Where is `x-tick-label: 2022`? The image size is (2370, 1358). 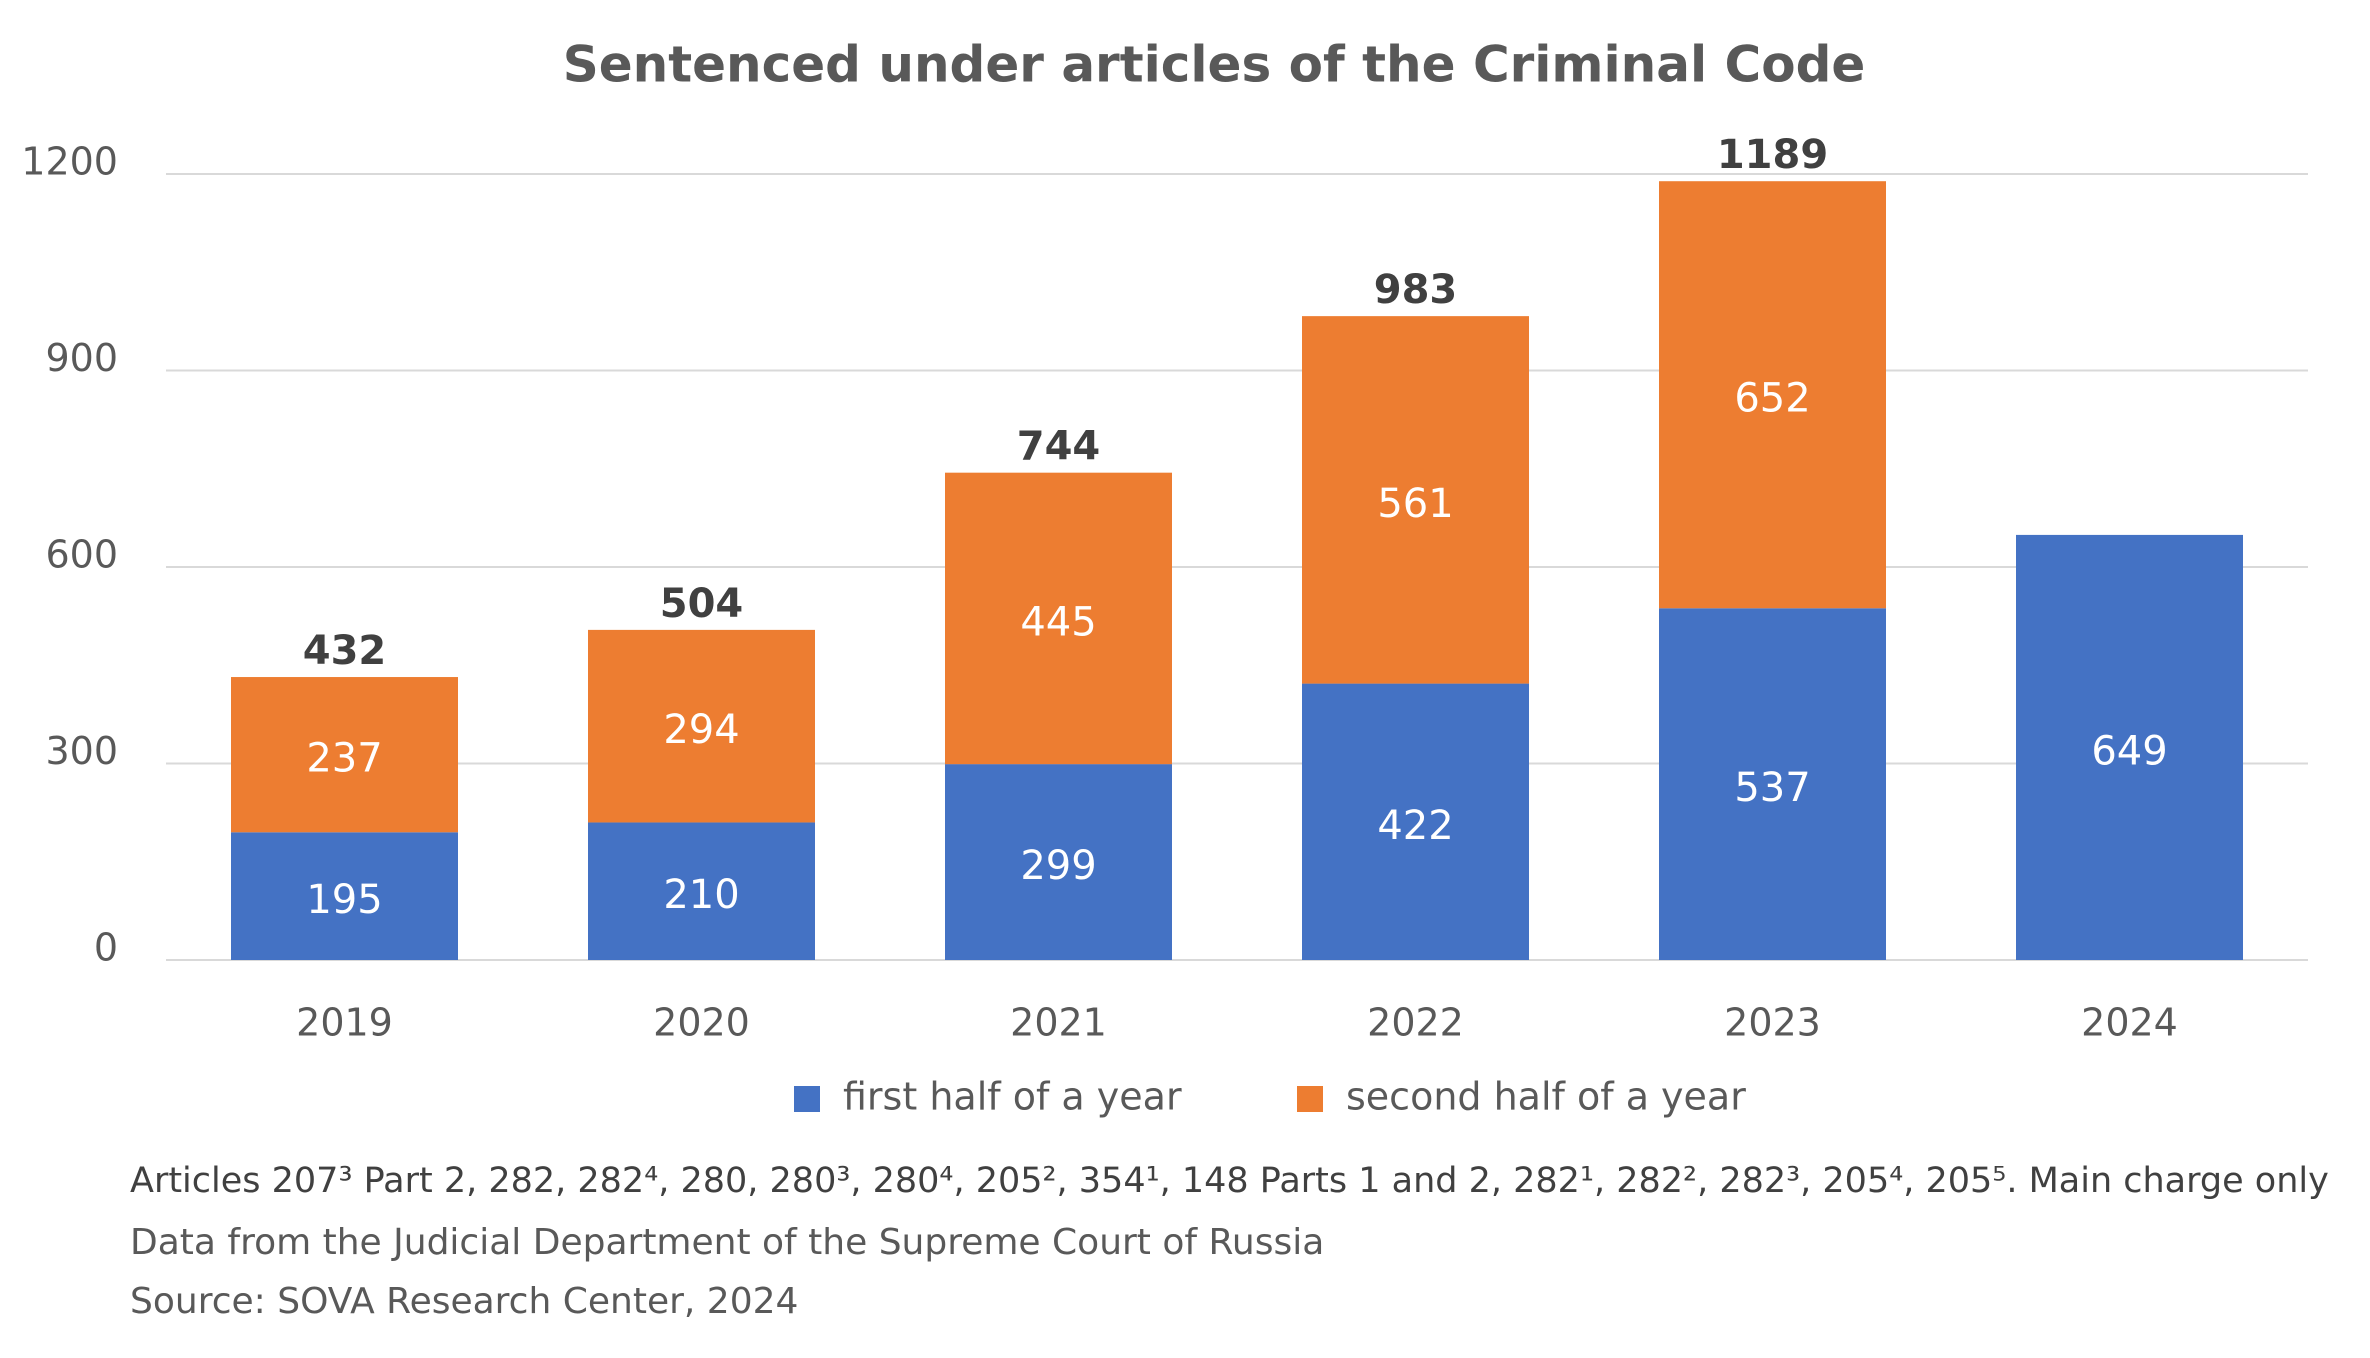 x-tick-label: 2022 is located at coordinates (1415, 1023).